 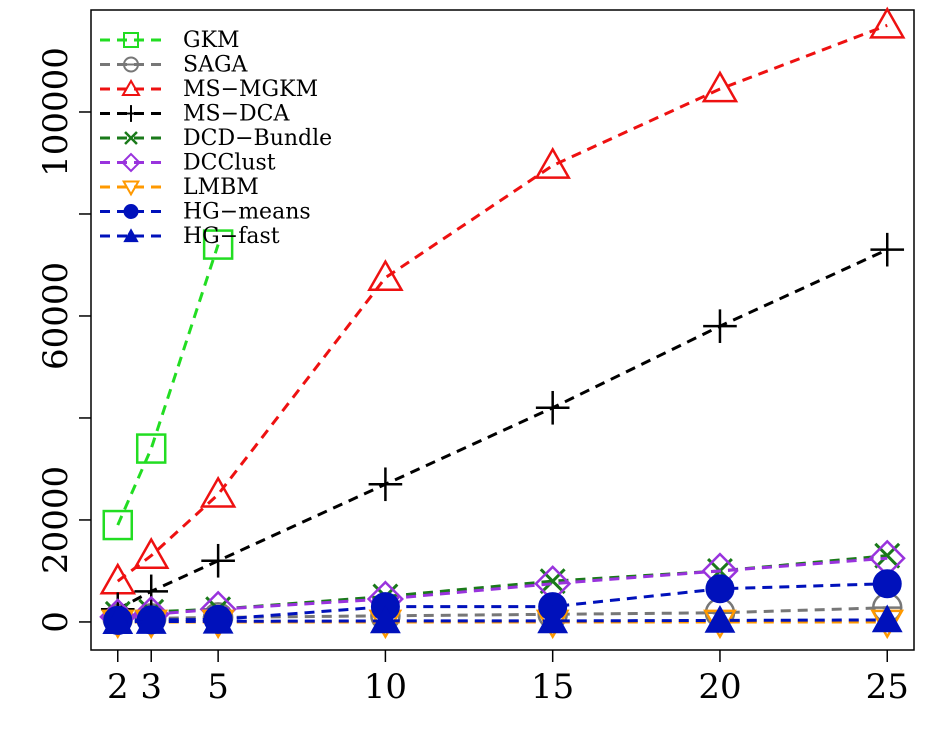 What do you see at coordinates (218, 687) in the screenshot?
I see `x-tick-label-2: 5` at bounding box center [218, 687].